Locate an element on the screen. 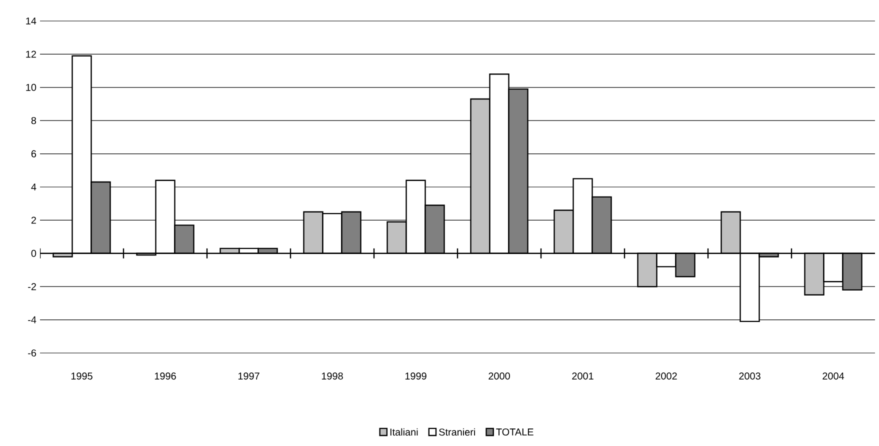  x-tick-label: 2004 is located at coordinates (833, 376).